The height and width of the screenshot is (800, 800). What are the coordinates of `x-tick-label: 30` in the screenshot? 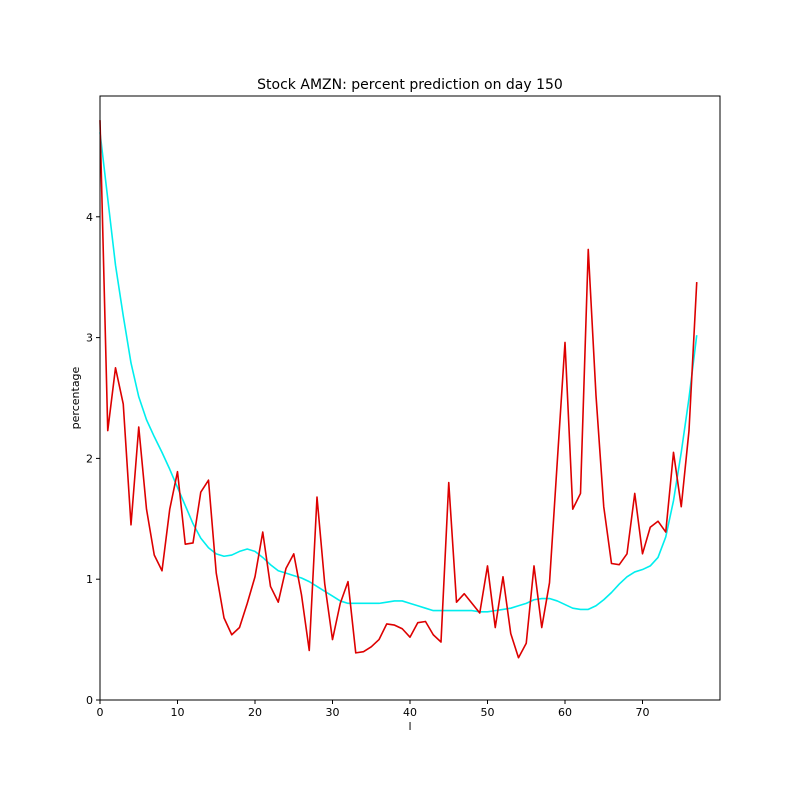 It's located at (333, 712).